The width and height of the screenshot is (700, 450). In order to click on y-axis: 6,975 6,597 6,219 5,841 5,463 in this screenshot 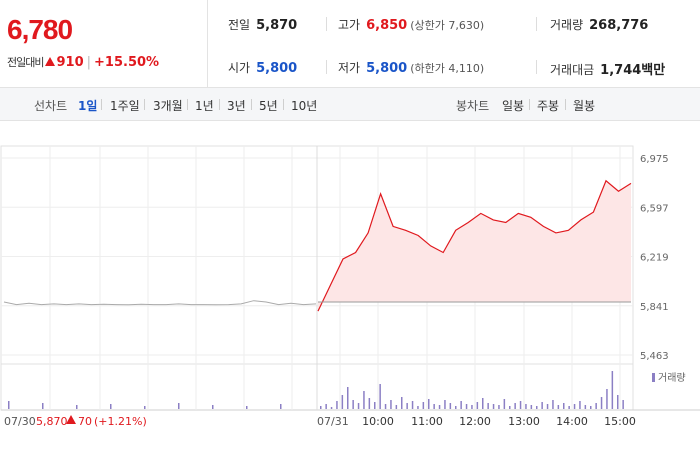, I will do `click(654, 258)`.